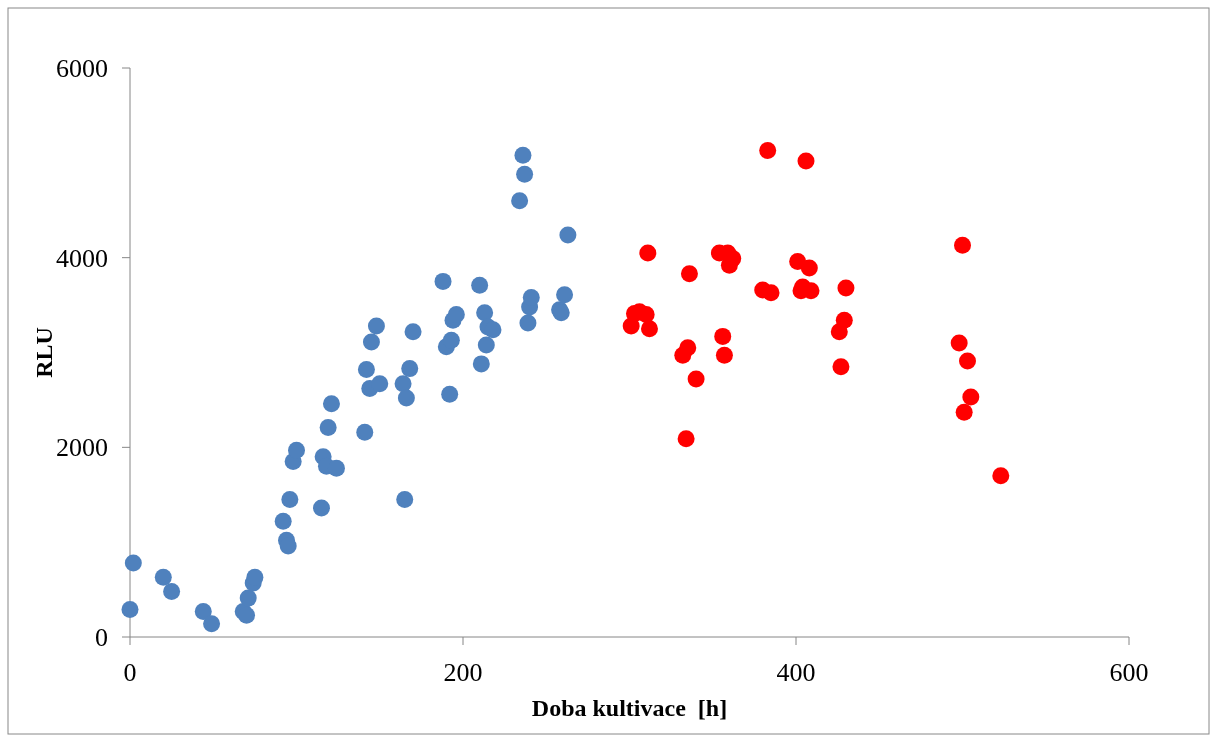  I want to click on x-tick-label: 0, so click(130, 672).